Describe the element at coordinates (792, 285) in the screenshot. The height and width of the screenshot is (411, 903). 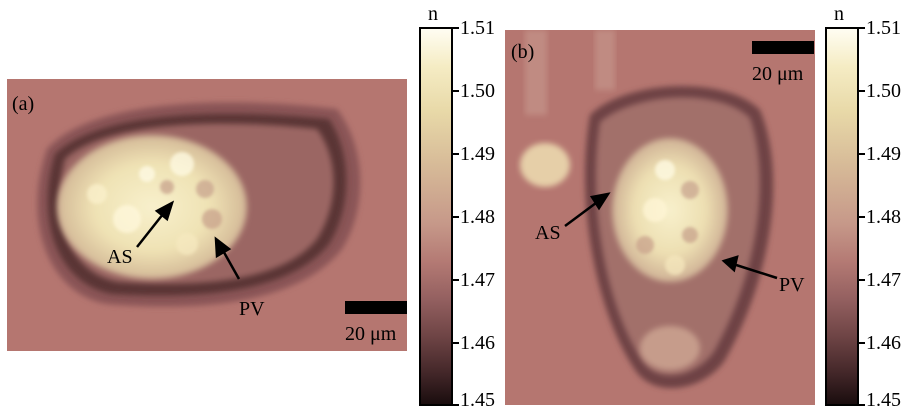
I see `annotation-pv-b: PV` at that location.